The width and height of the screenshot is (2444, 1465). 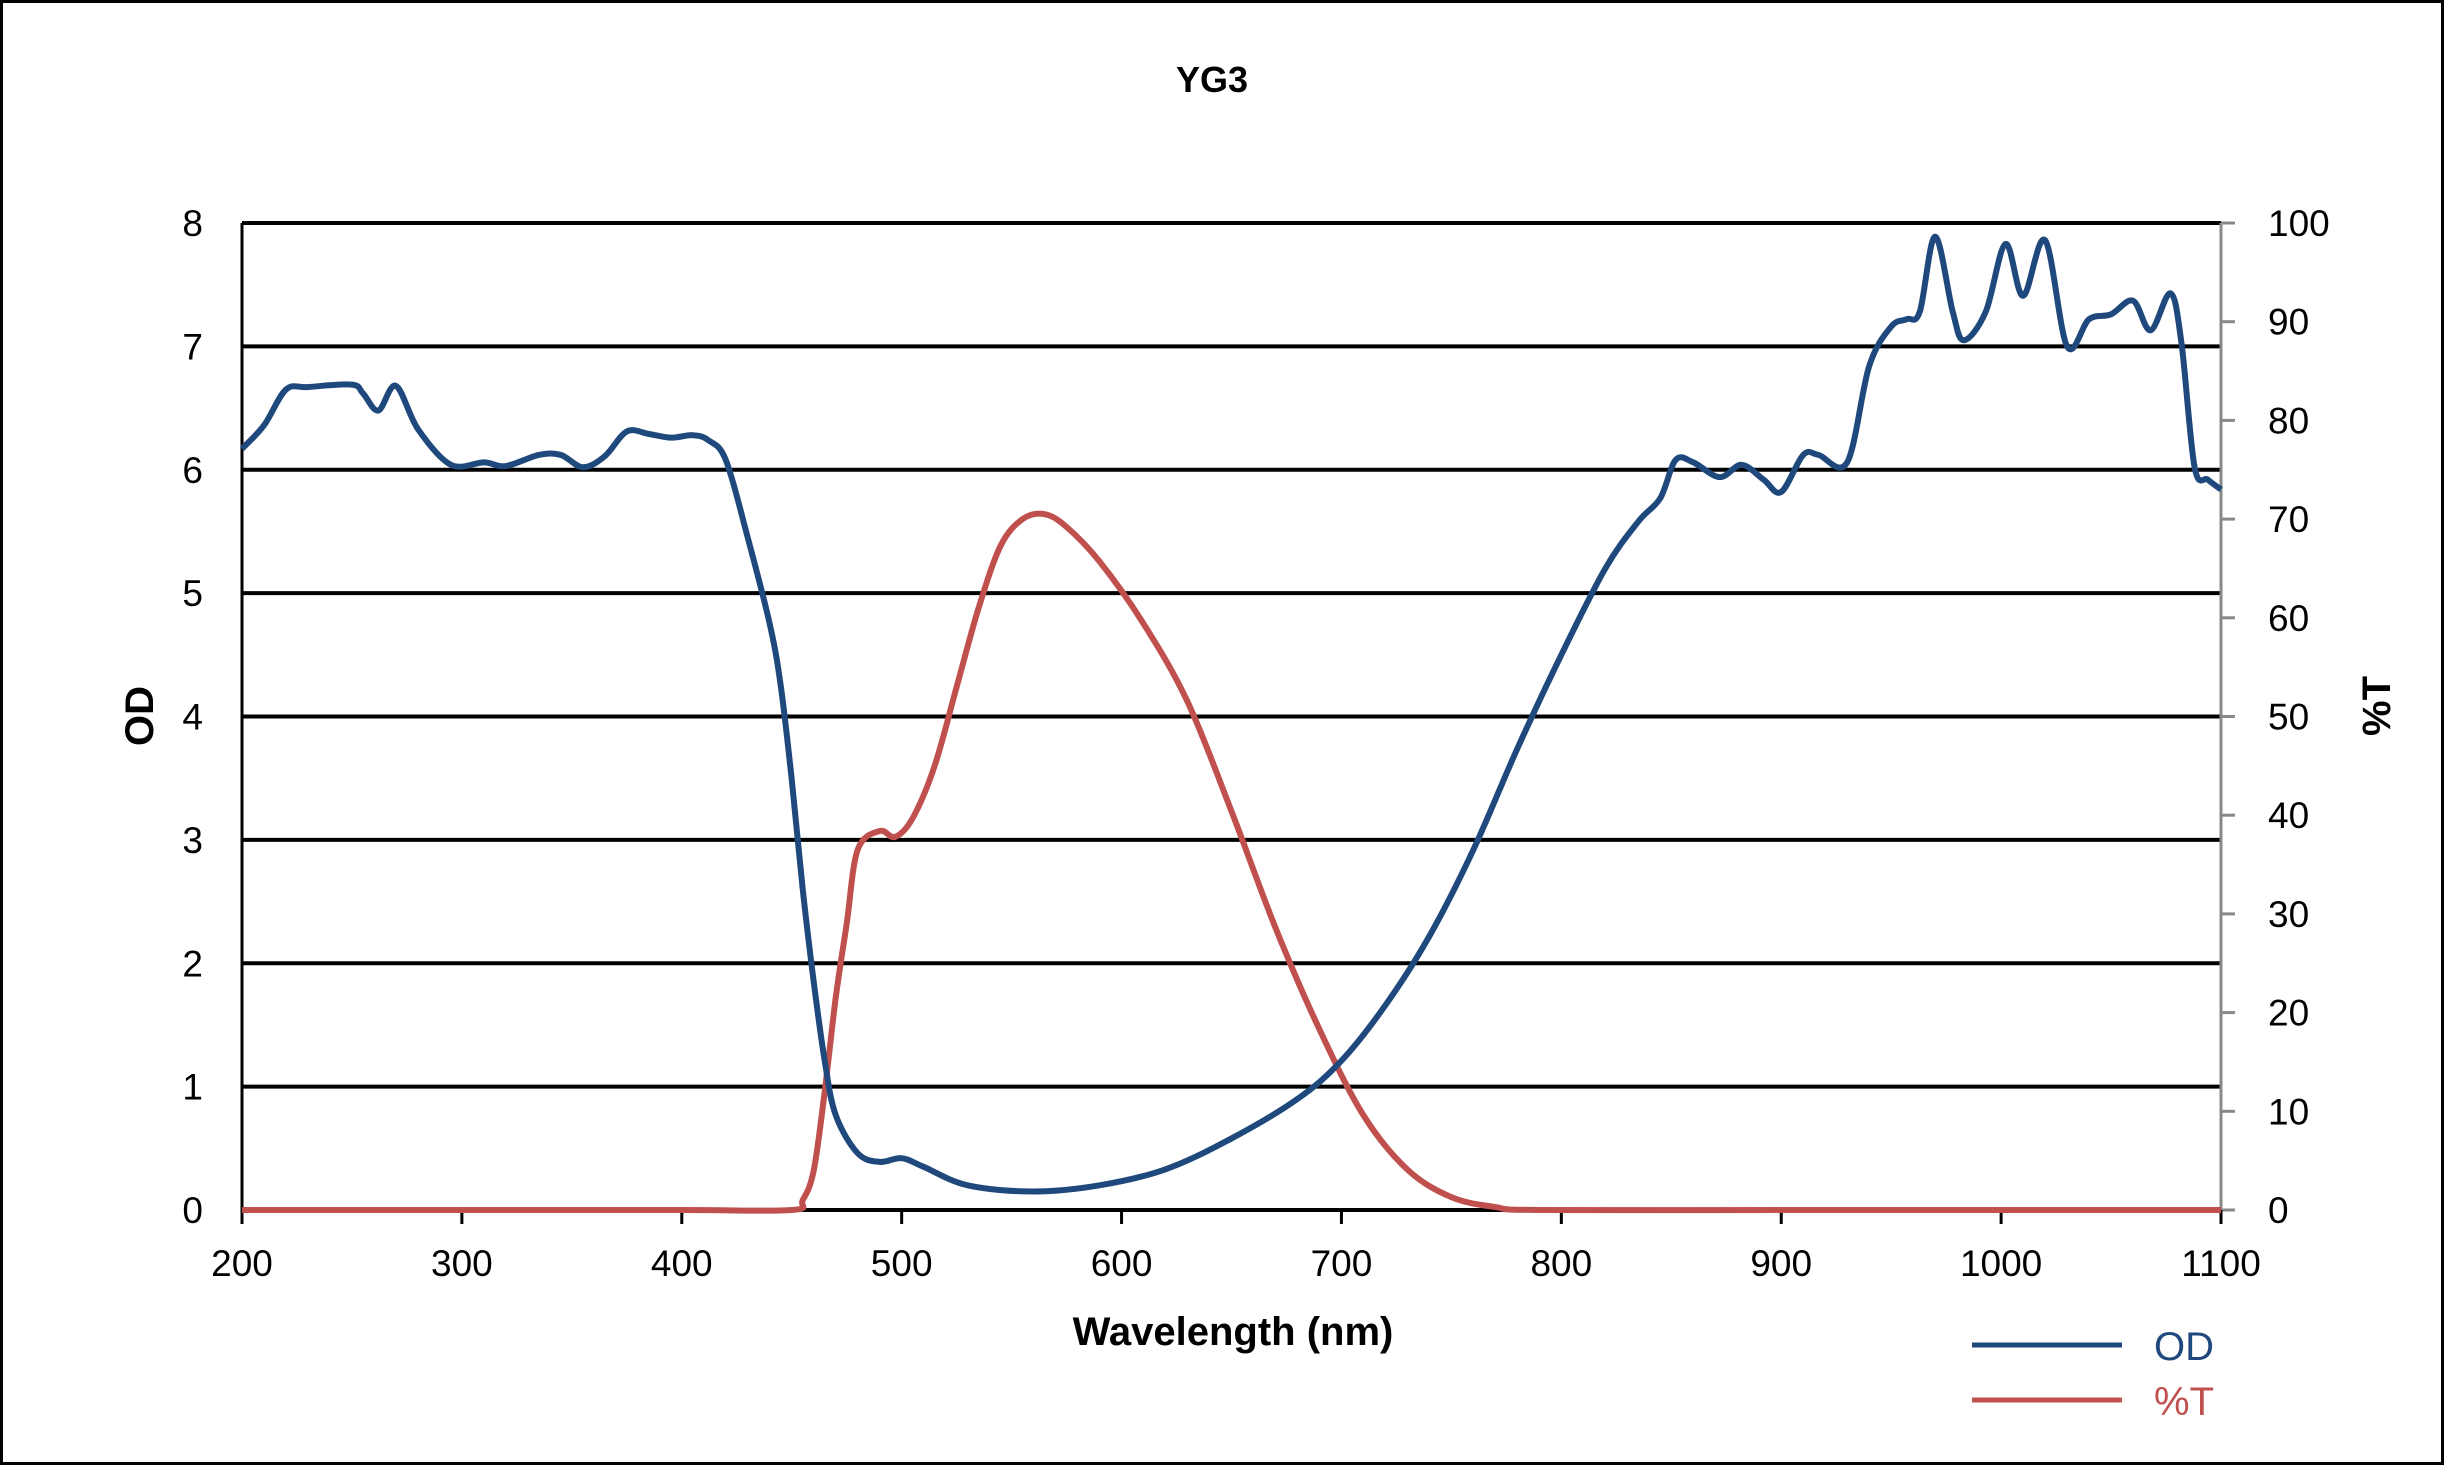 What do you see at coordinates (192, 223) in the screenshot?
I see `y-tick-label: 8` at bounding box center [192, 223].